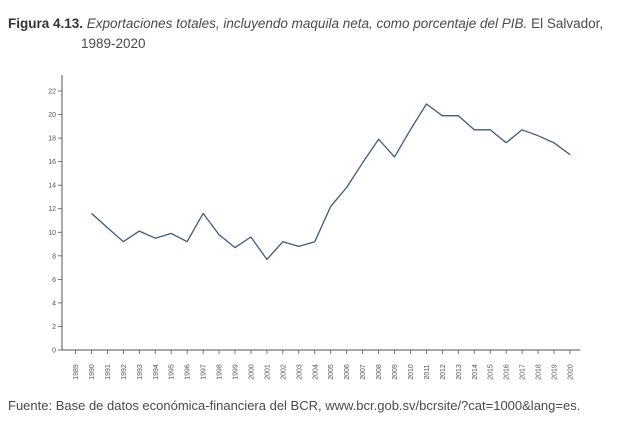 The width and height of the screenshot is (621, 444). Describe the element at coordinates (220, 372) in the screenshot. I see `x-tick-label: 1998` at that location.